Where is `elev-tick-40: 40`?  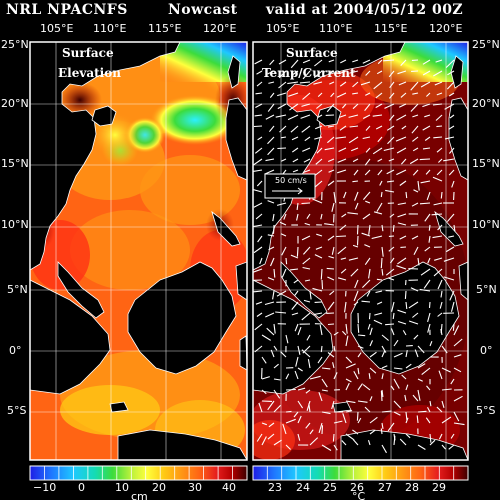 elev-tick-40: 40 is located at coordinates (229, 487).